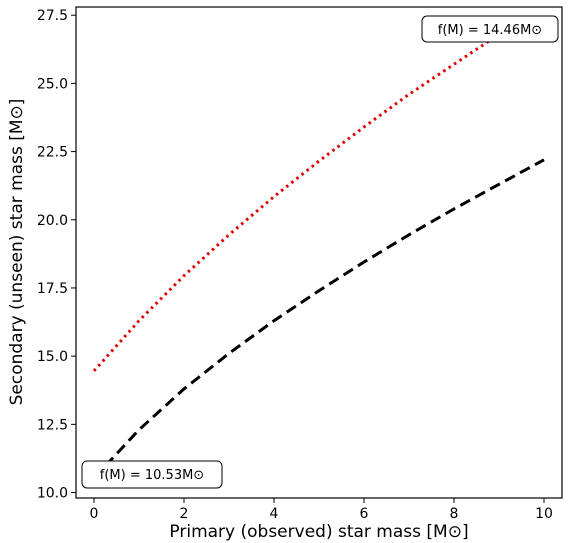  I want to click on annotation-box-top-right, so click(490, 29).